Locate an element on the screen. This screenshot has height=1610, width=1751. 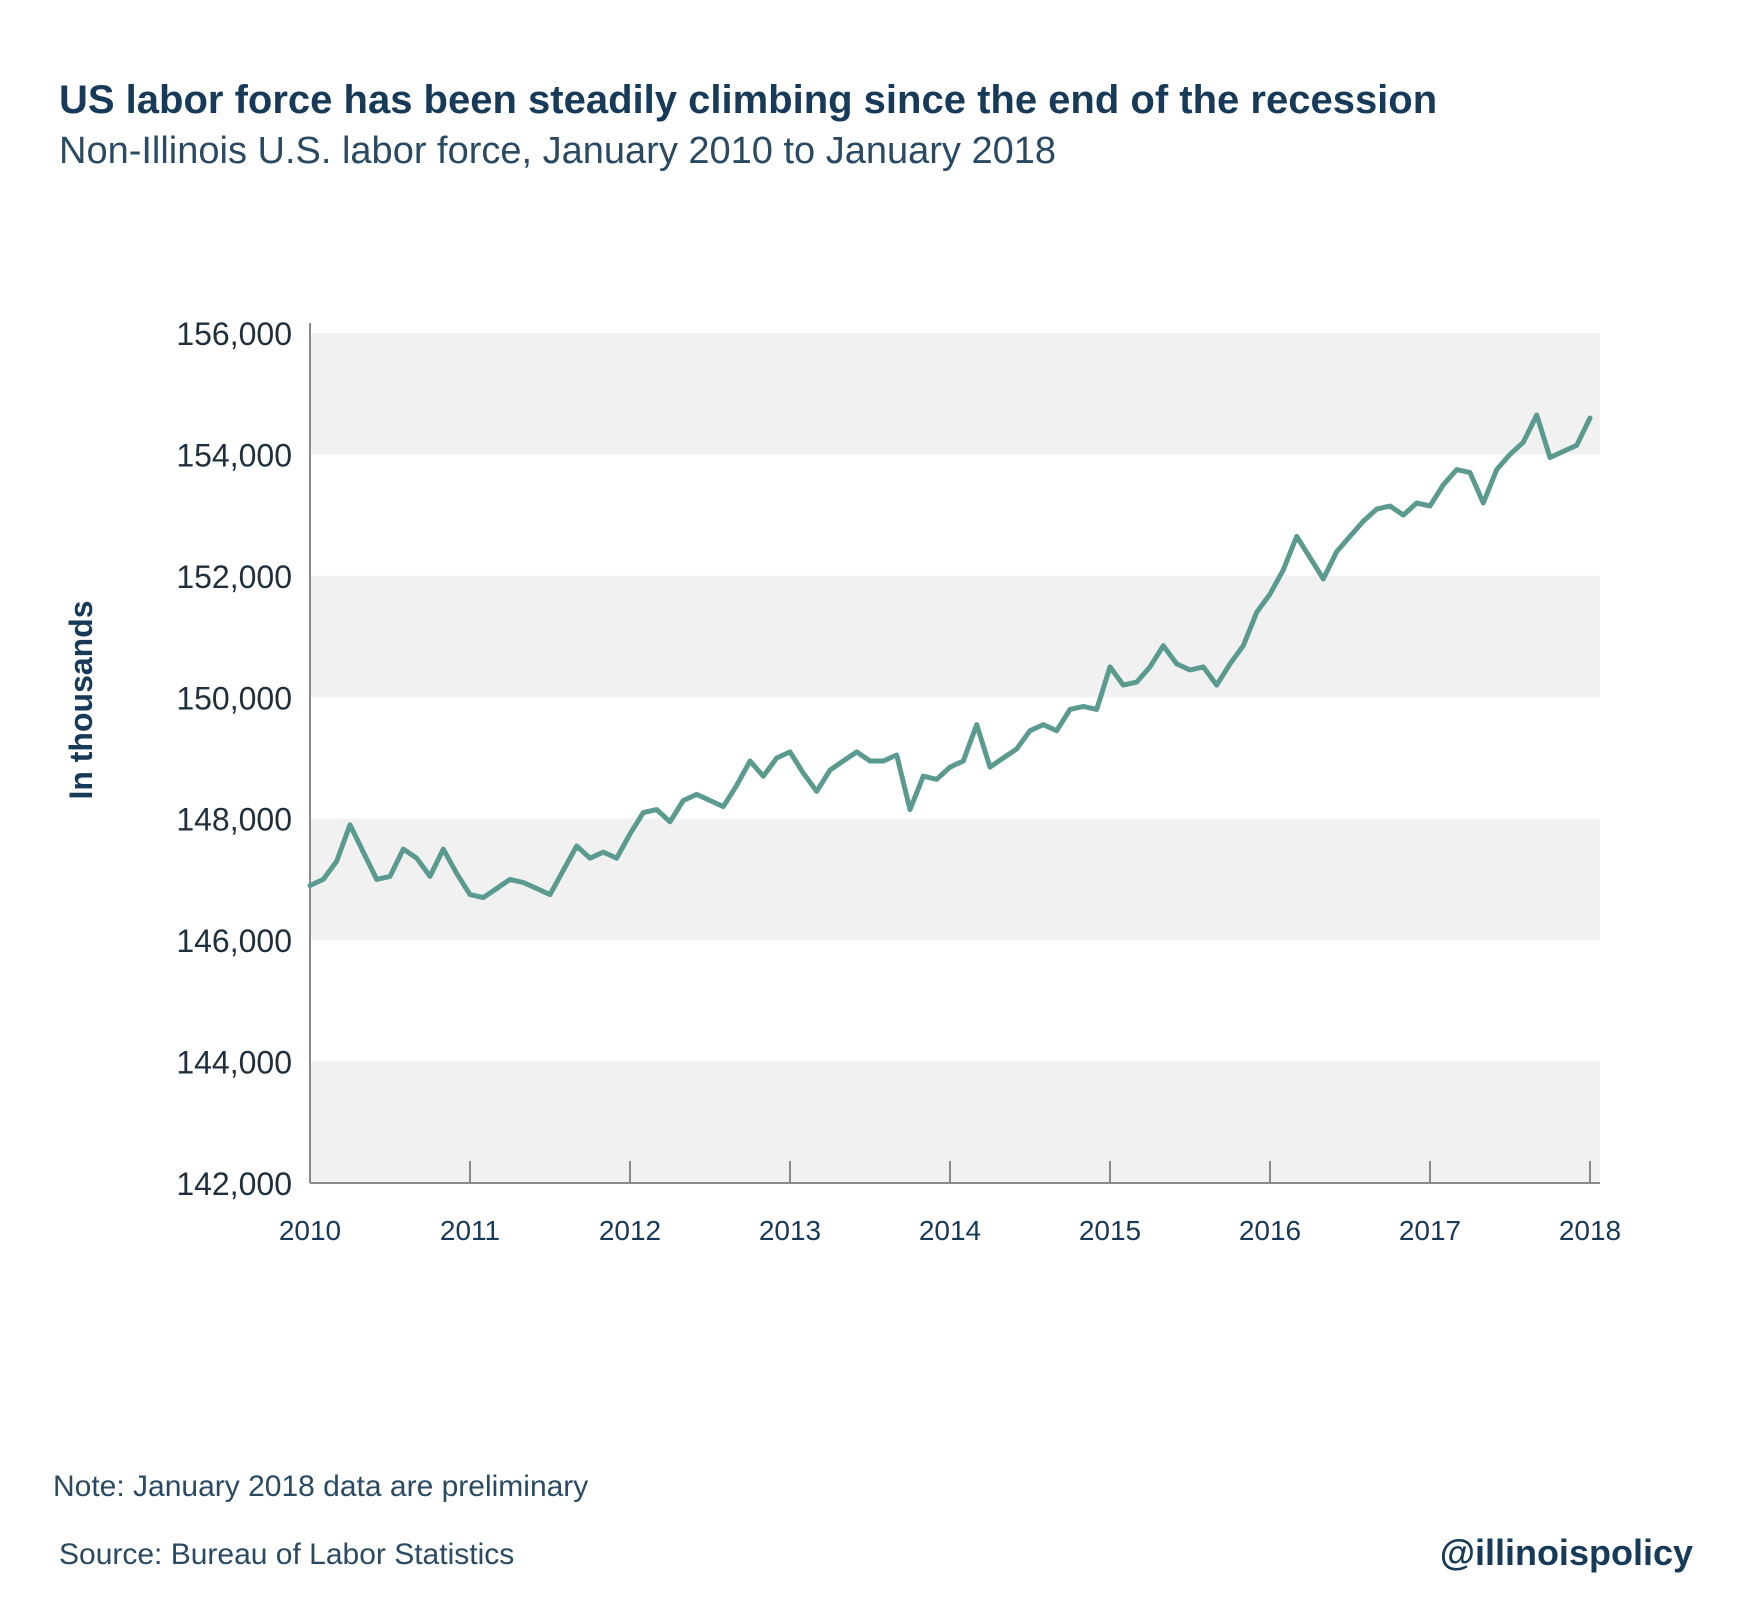
x-tick-label: 2014 is located at coordinates (950, 1230).